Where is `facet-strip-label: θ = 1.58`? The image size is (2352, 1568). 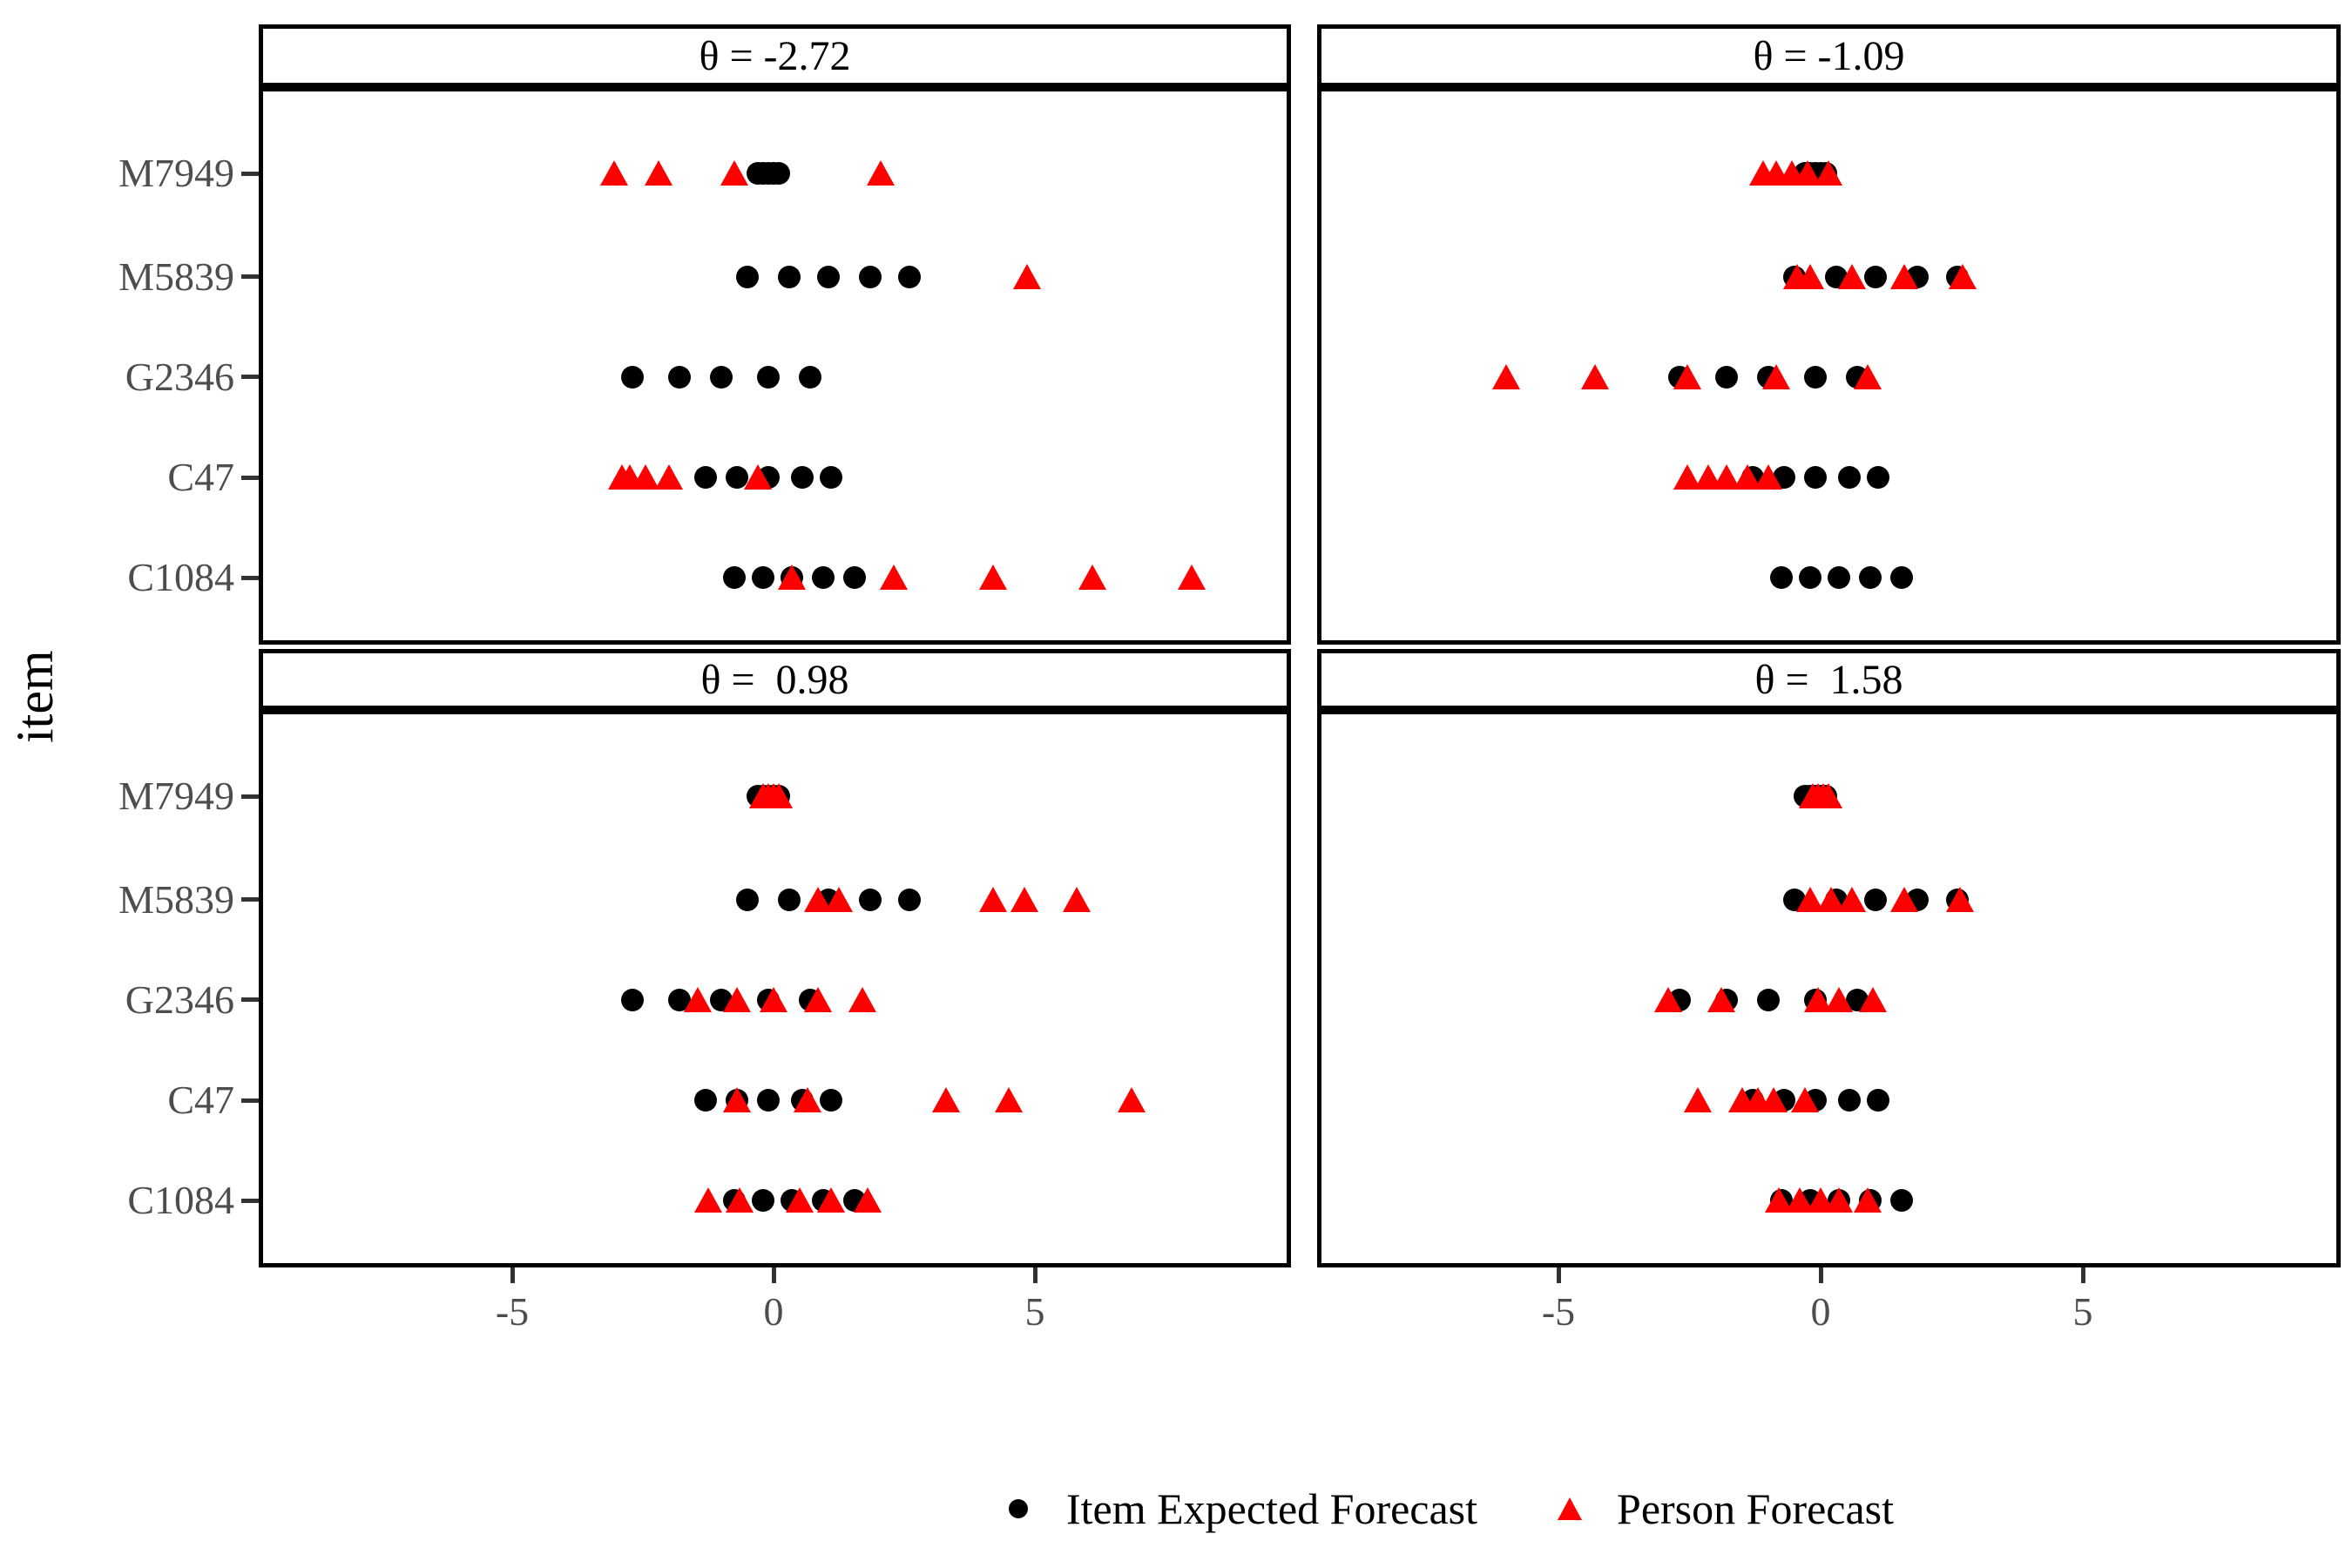
facet-strip-label: θ = 1.58 is located at coordinates (1828, 679).